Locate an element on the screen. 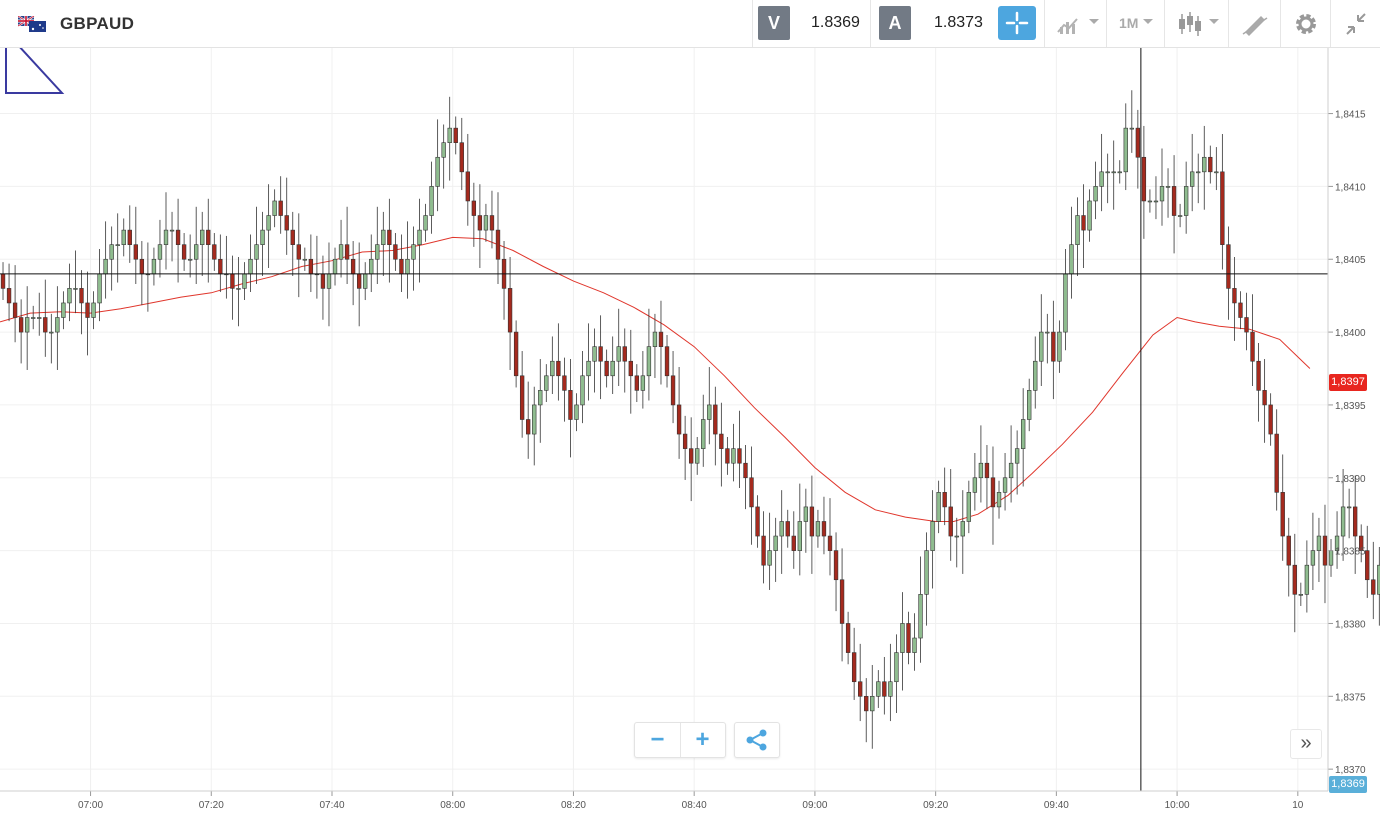  x-tick-label: 08:00 is located at coordinates (452, 805).